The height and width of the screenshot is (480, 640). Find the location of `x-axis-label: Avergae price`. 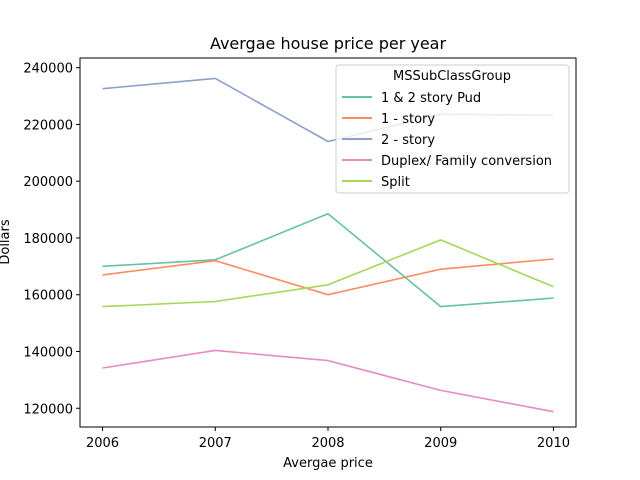

x-axis-label: Avergae price is located at coordinates (328, 463).